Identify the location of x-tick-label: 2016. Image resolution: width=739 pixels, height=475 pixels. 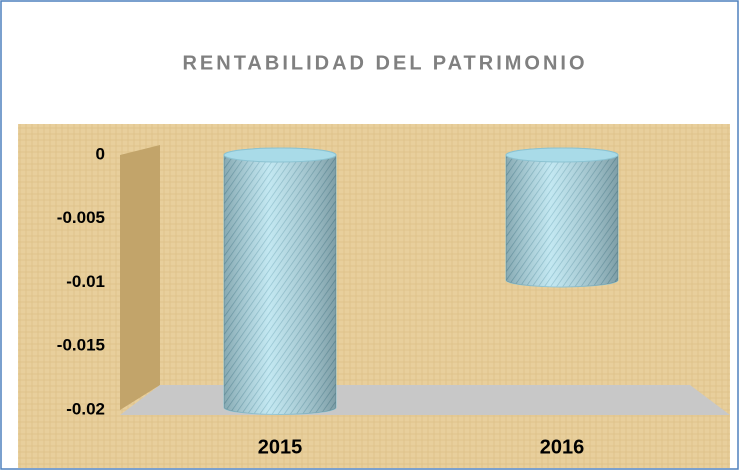
(562, 447).